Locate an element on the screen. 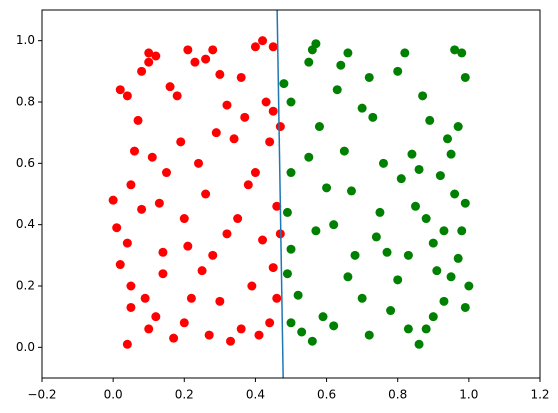 This screenshot has width=558, height=413. x-tick-label: 1.2 is located at coordinates (539, 395).